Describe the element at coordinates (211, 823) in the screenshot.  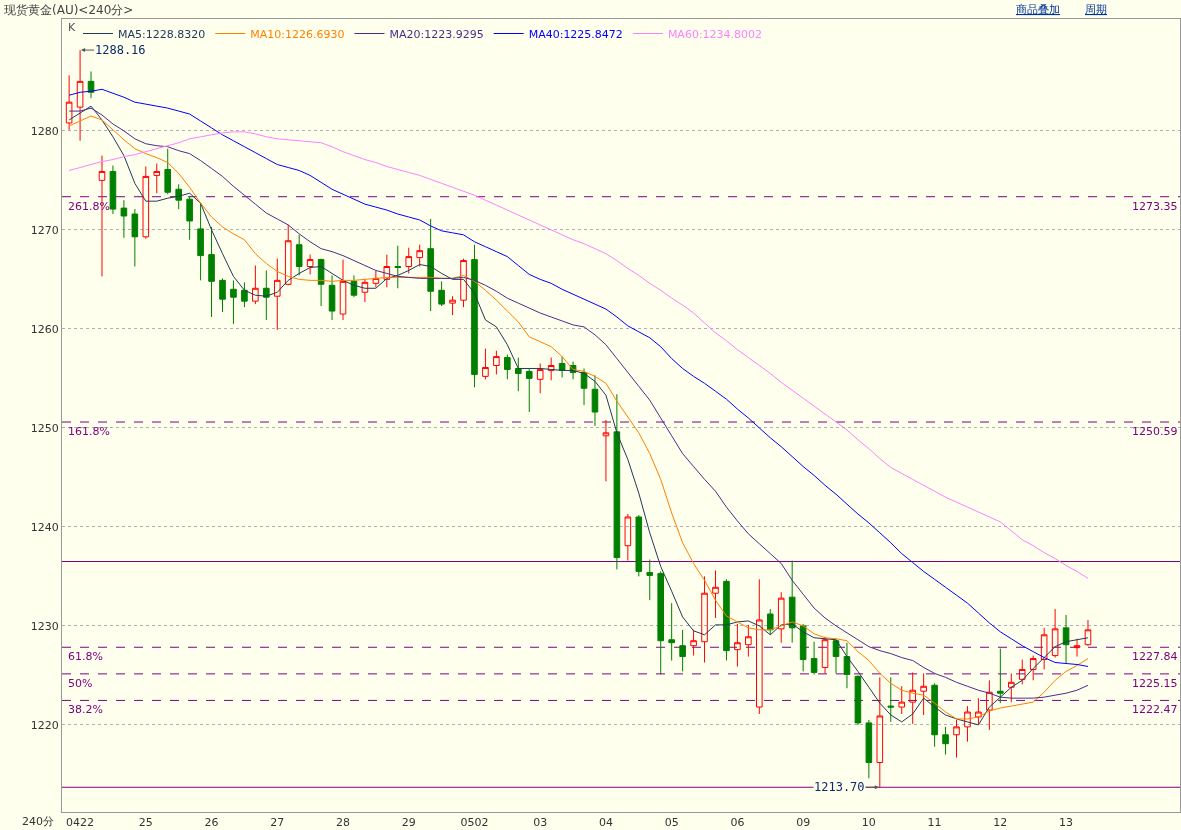
I see `x-tick-label: 26` at that location.